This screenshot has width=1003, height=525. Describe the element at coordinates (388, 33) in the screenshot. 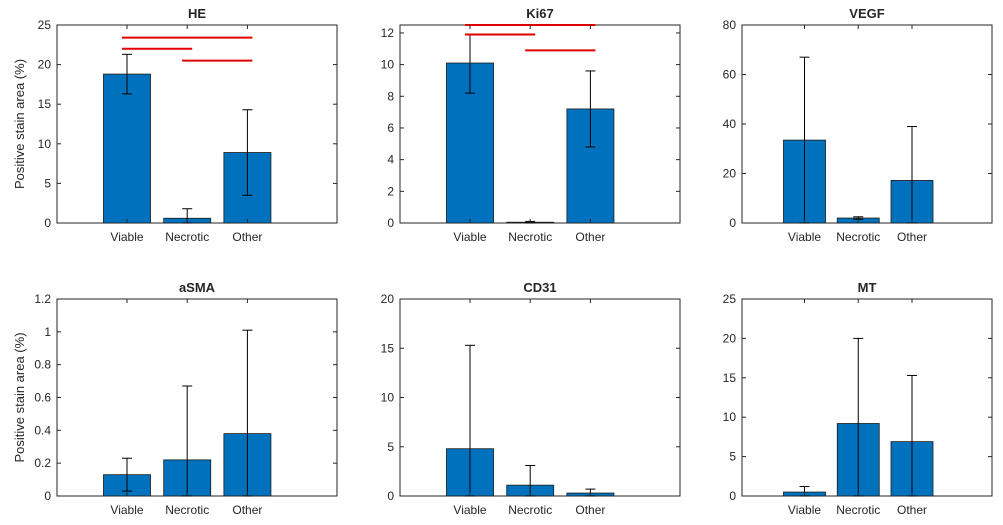

I see `y-tick-label: 12` at that location.